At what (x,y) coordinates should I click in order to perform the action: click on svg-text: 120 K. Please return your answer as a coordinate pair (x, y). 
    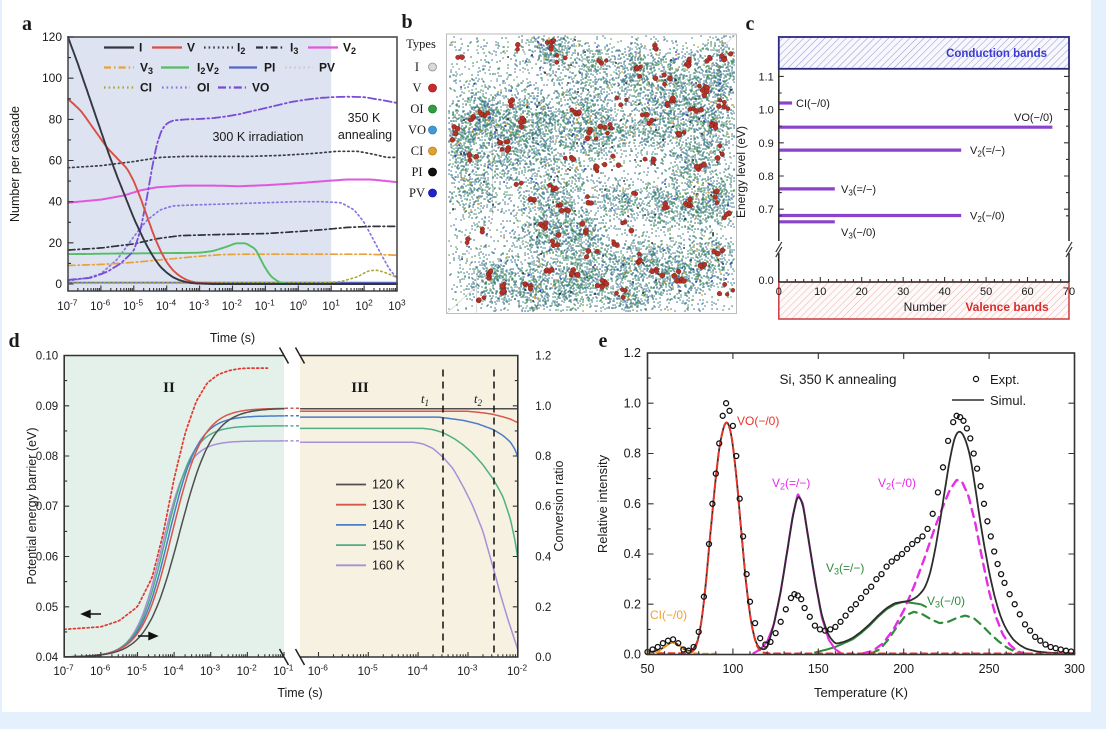
    Looking at the image, I should click on (388, 485).